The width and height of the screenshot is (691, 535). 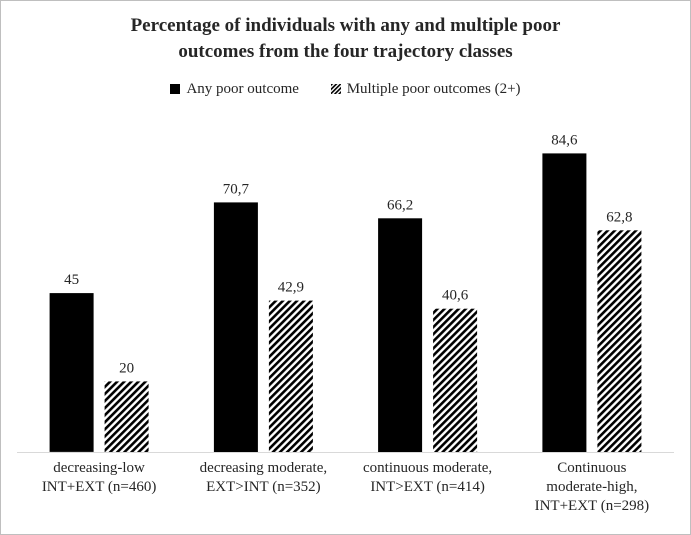 I want to click on category-label-0-line-1: INT+EXT (n=460), so click(x=99, y=487).